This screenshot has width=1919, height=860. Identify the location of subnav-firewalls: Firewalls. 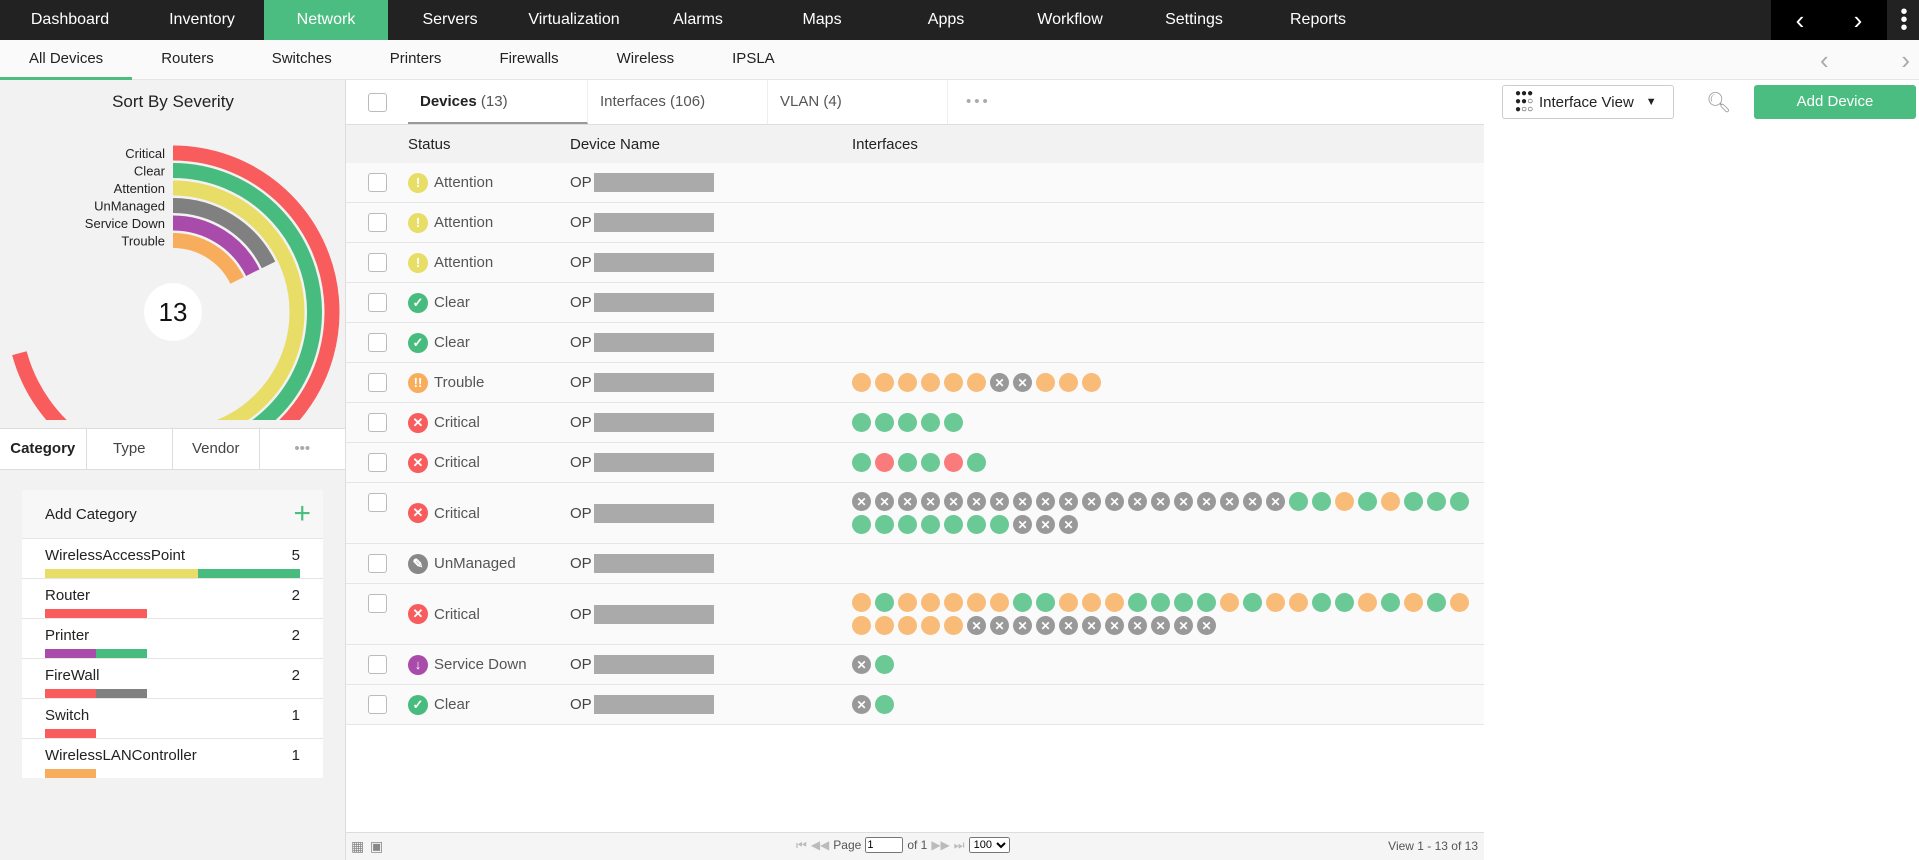
(529, 58).